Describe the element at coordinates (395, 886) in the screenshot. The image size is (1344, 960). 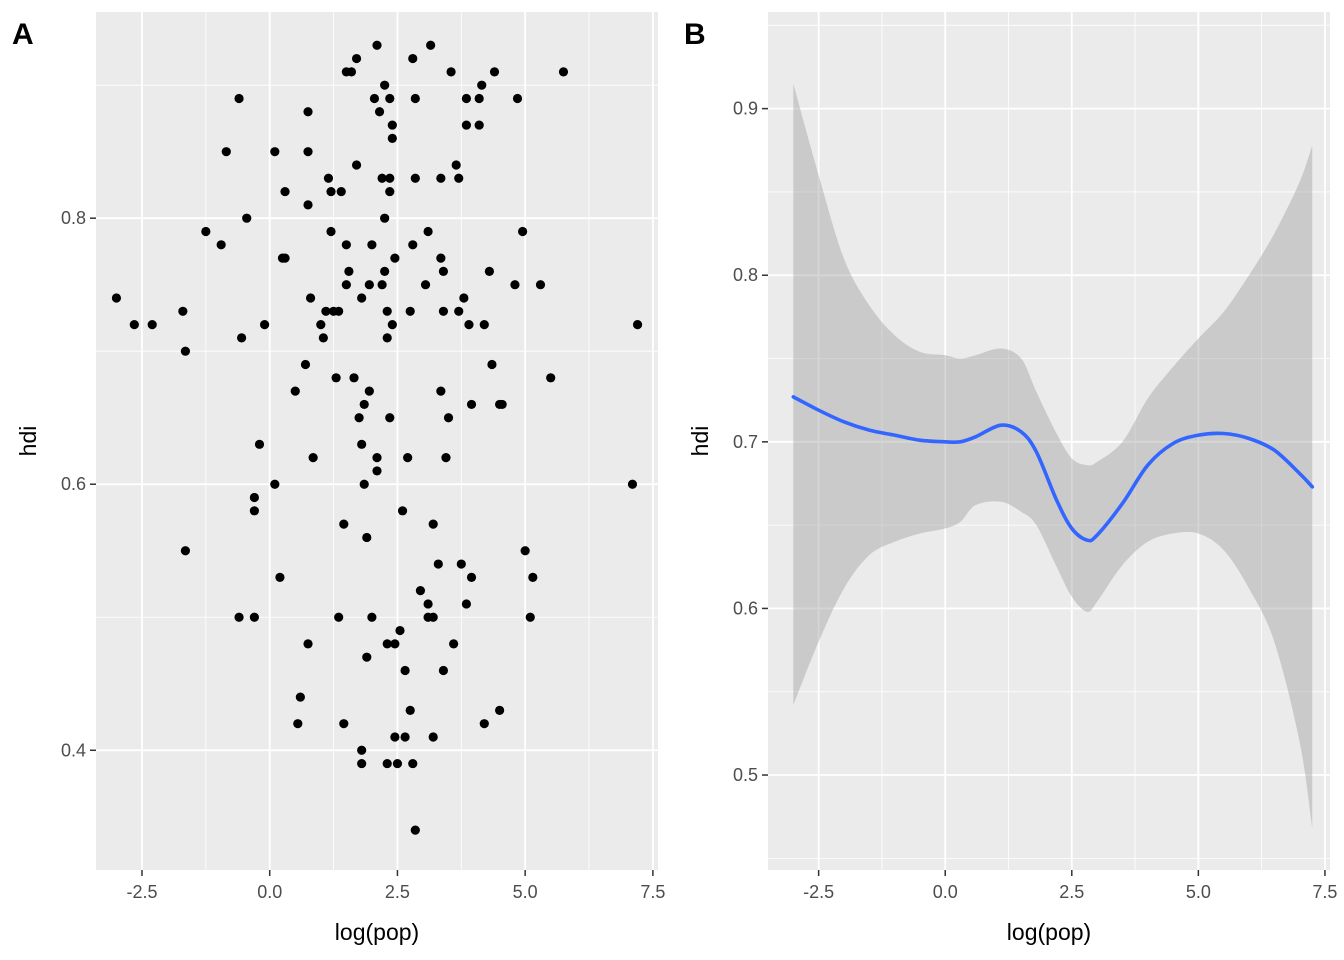
I see `panel-a-x-ticks: -2.5 0.0 2.5 5.0 7.5` at that location.